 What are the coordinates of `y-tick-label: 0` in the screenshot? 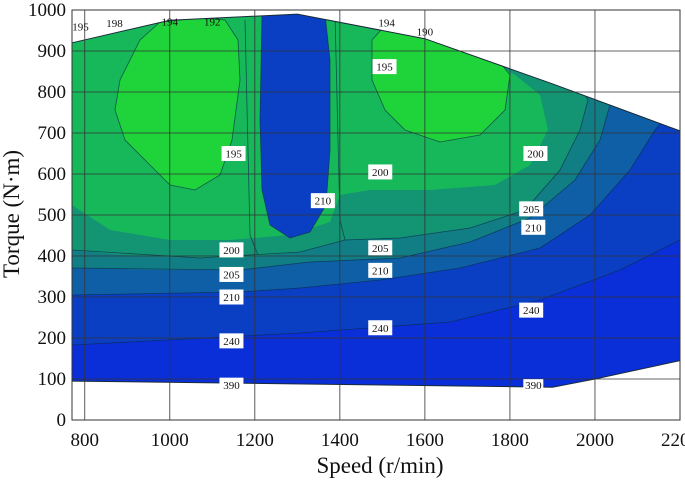 It's located at (62, 420).